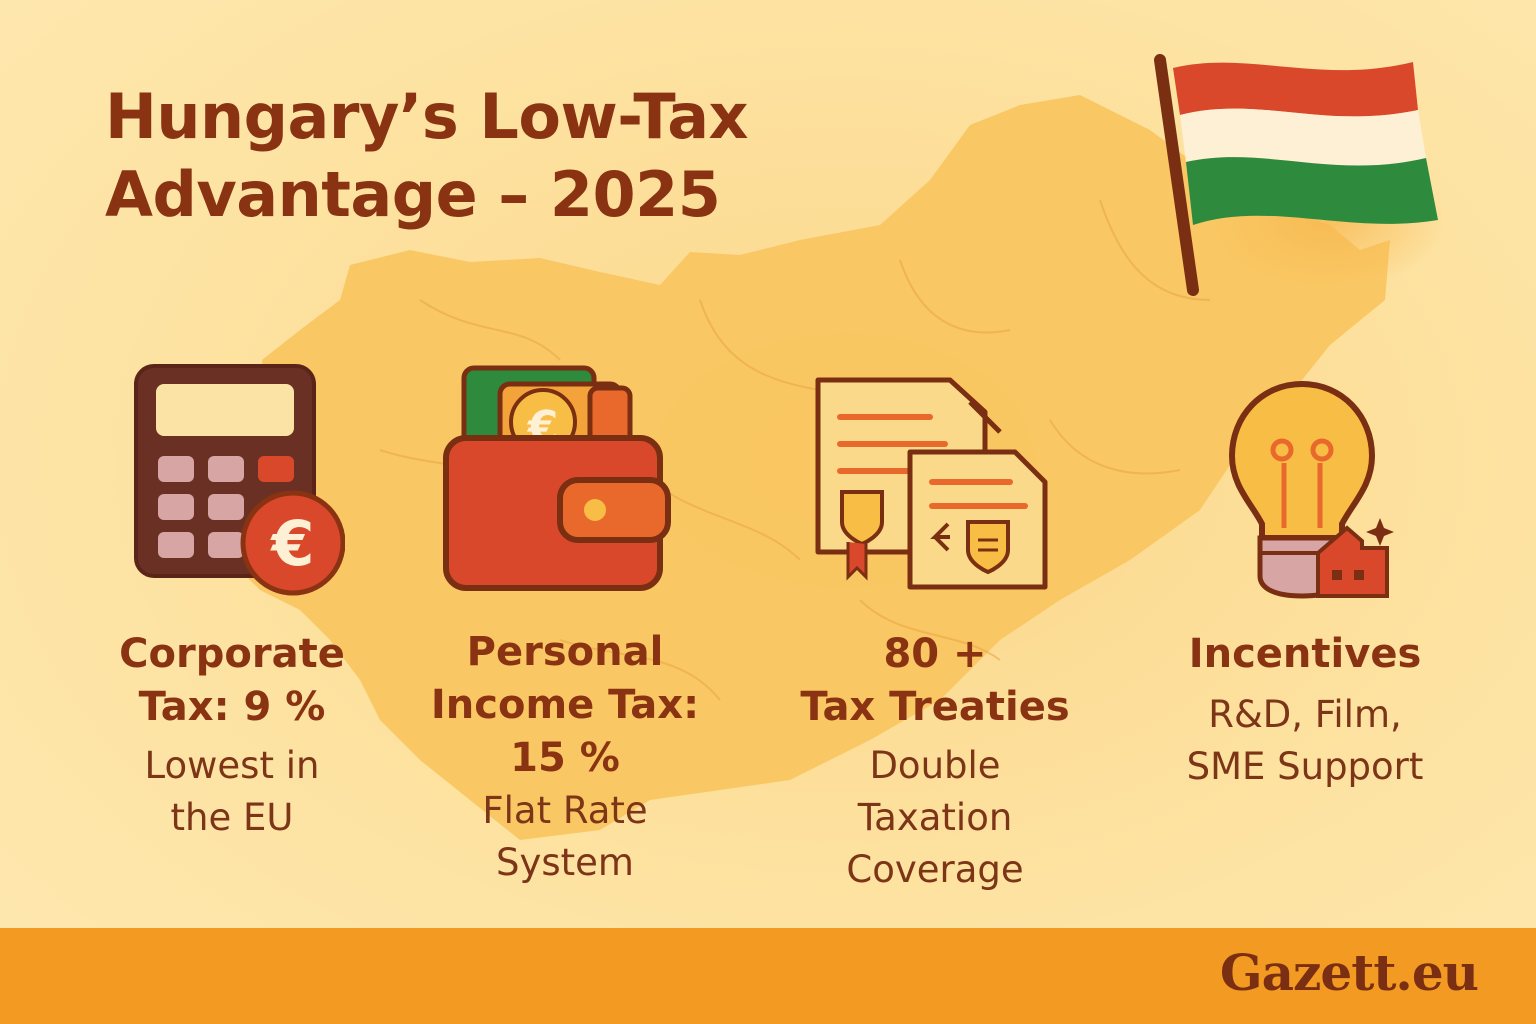 This screenshot has width=1536, height=1024. What do you see at coordinates (557, 478) in the screenshot?
I see `wallet-icon: €` at bounding box center [557, 478].